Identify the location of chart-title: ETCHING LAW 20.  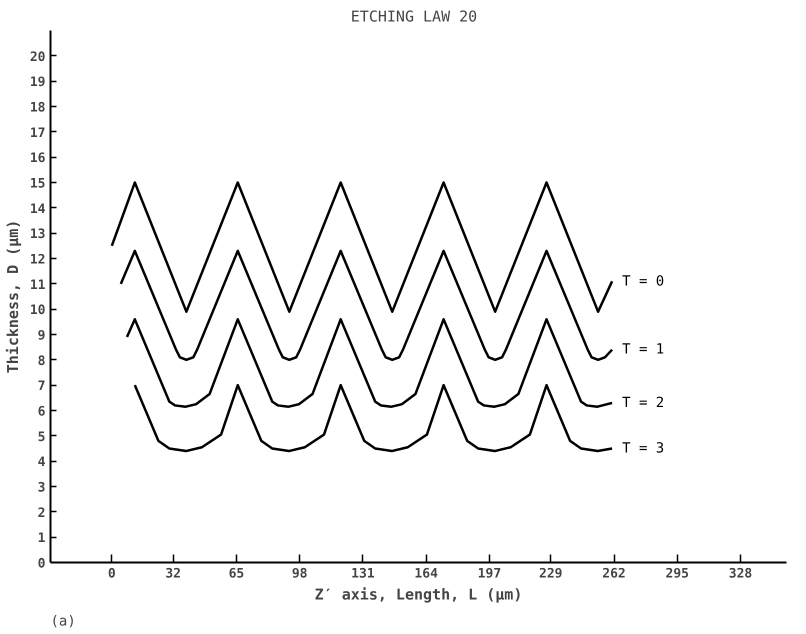
(414, 17).